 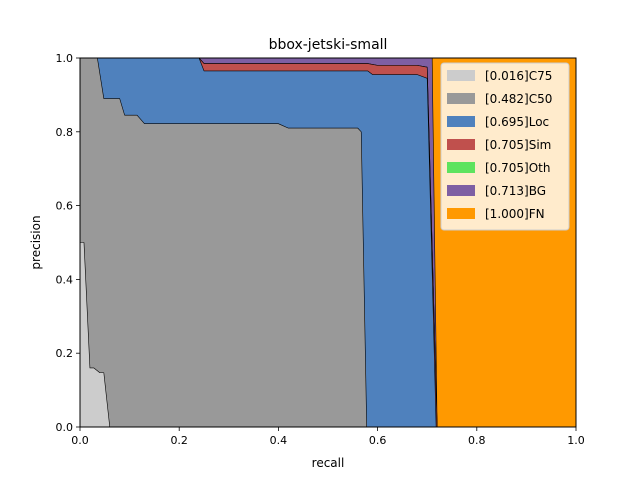 I want to click on y-tick-label: 0.6, so click(x=65, y=206).